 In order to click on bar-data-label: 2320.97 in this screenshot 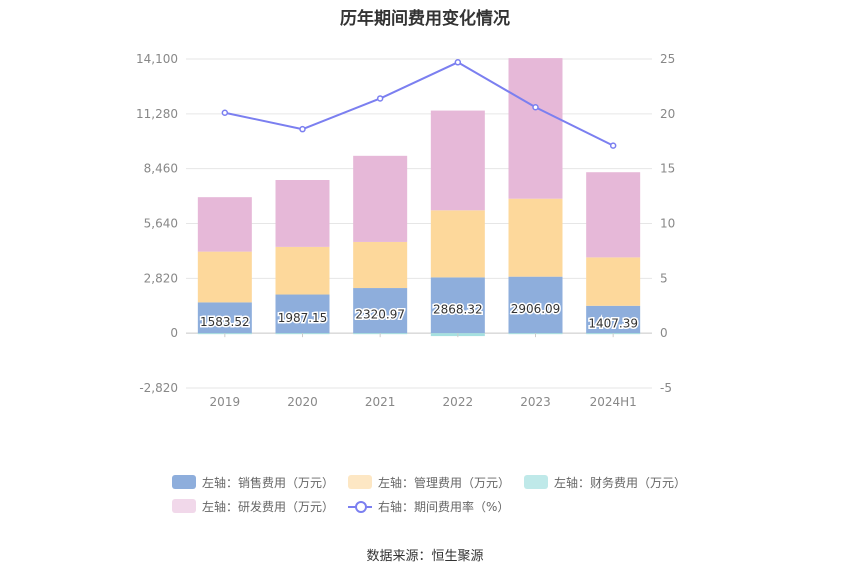, I will do `click(380, 315)`.